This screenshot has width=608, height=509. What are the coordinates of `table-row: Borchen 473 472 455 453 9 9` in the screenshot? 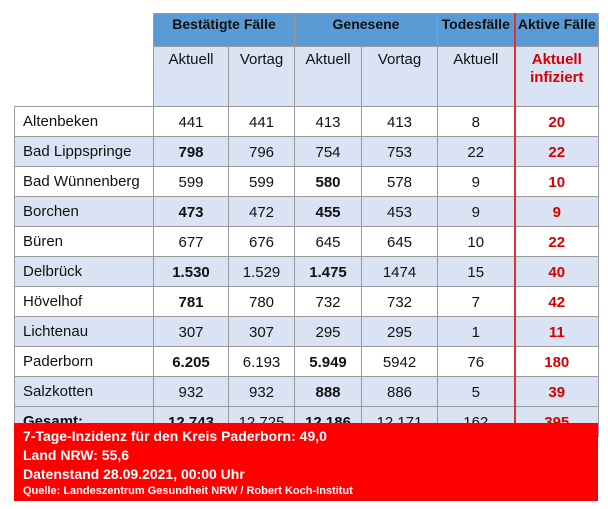 It's located at (307, 211).